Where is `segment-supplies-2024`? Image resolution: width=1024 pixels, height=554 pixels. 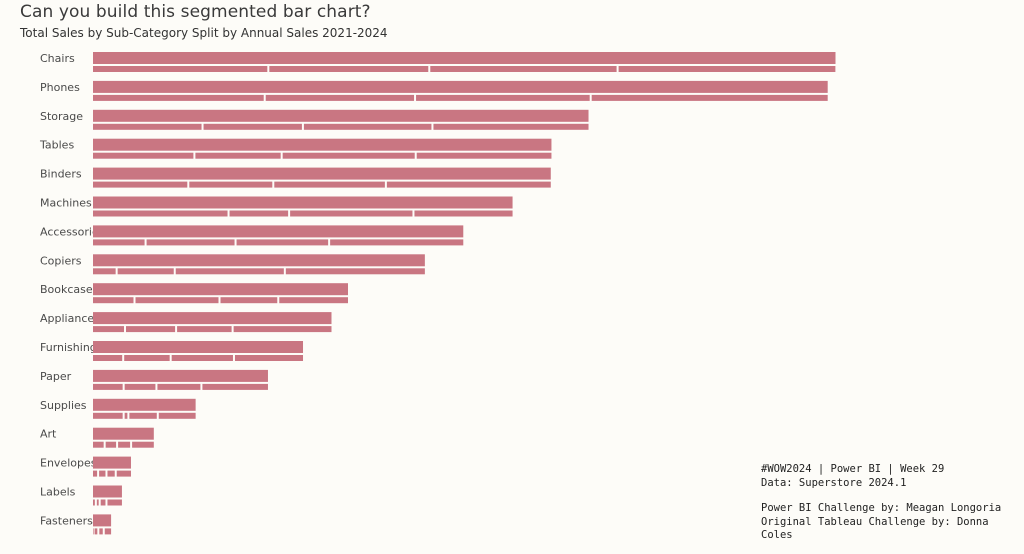
segment-supplies-2024 is located at coordinates (177, 415).